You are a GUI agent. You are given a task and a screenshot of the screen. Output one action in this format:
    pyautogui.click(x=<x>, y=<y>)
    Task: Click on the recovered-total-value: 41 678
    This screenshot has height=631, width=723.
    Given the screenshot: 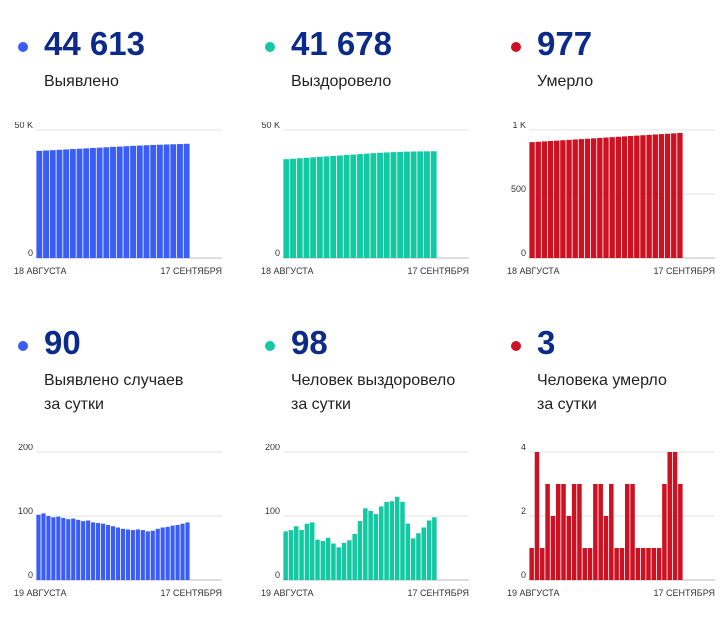 What is the action you would take?
    pyautogui.click(x=341, y=43)
    